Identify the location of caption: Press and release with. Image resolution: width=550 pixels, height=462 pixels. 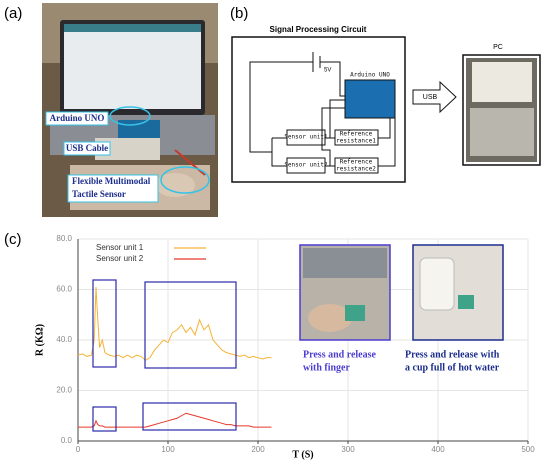
(452, 354).